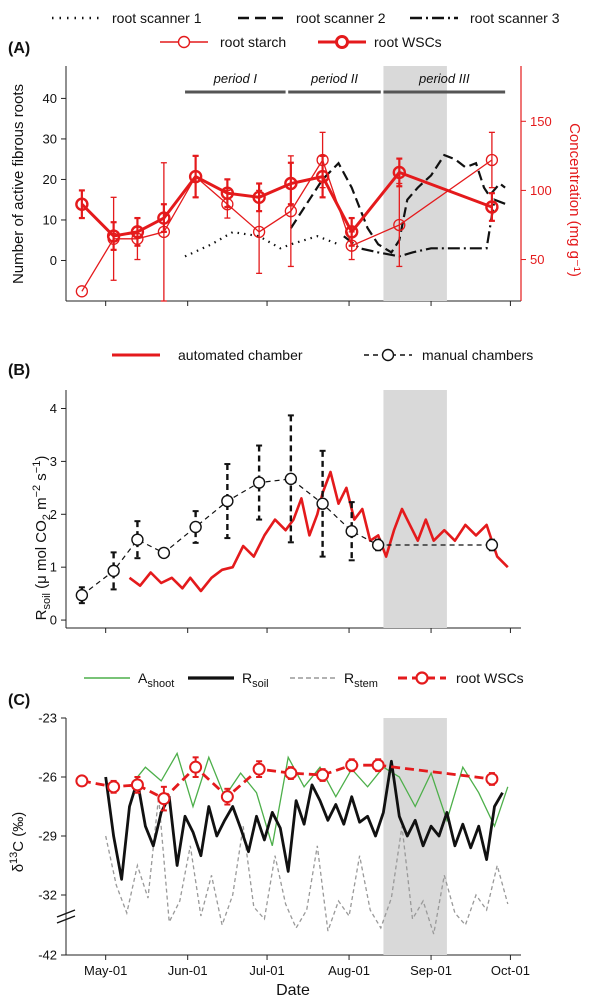 The image size is (589, 1001). What do you see at coordinates (422, 678) in the screenshot?
I see `legend-rootwsc-marker` at bounding box center [422, 678].